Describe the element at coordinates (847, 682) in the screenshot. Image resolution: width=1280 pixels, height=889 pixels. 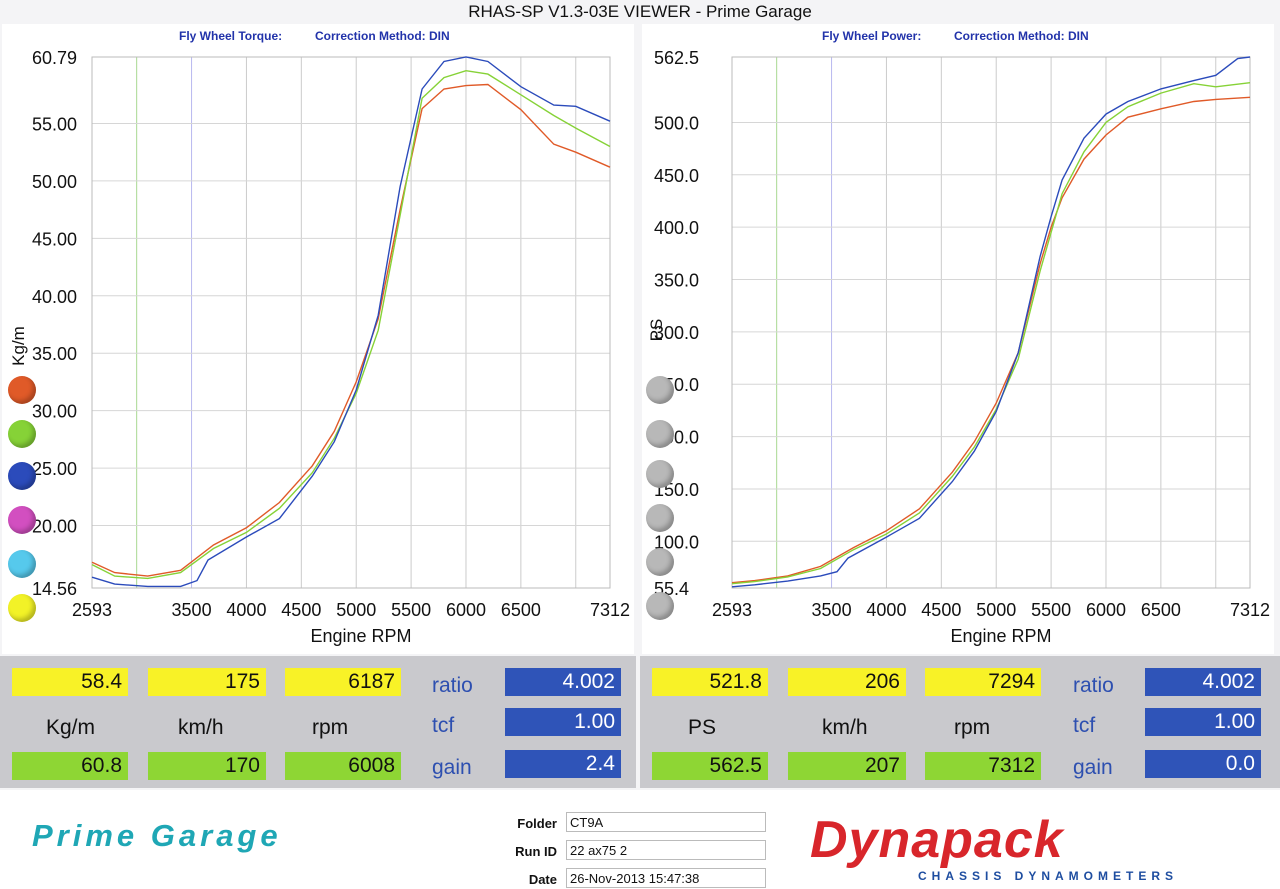
I see `peak-power-speed: 206` at that location.